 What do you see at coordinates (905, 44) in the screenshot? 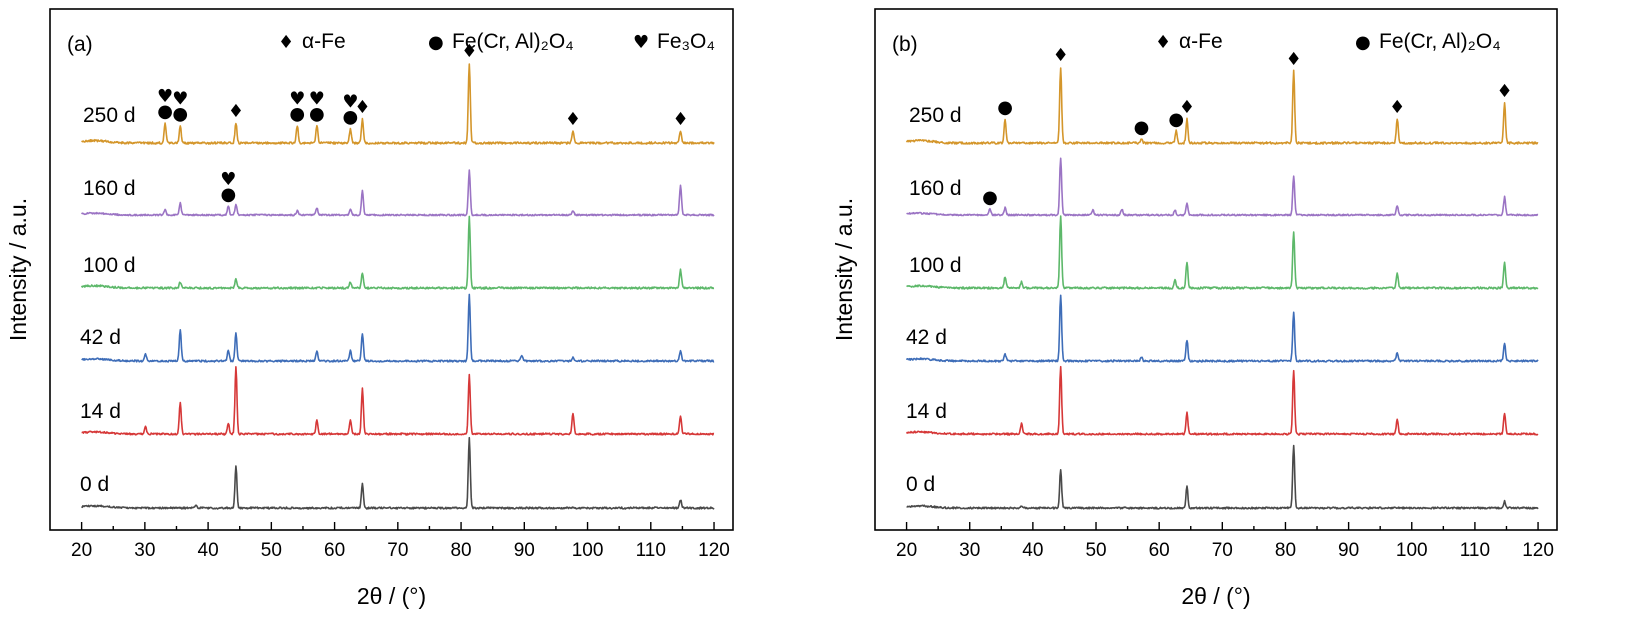
I see `panel-label: (b)` at bounding box center [905, 44].